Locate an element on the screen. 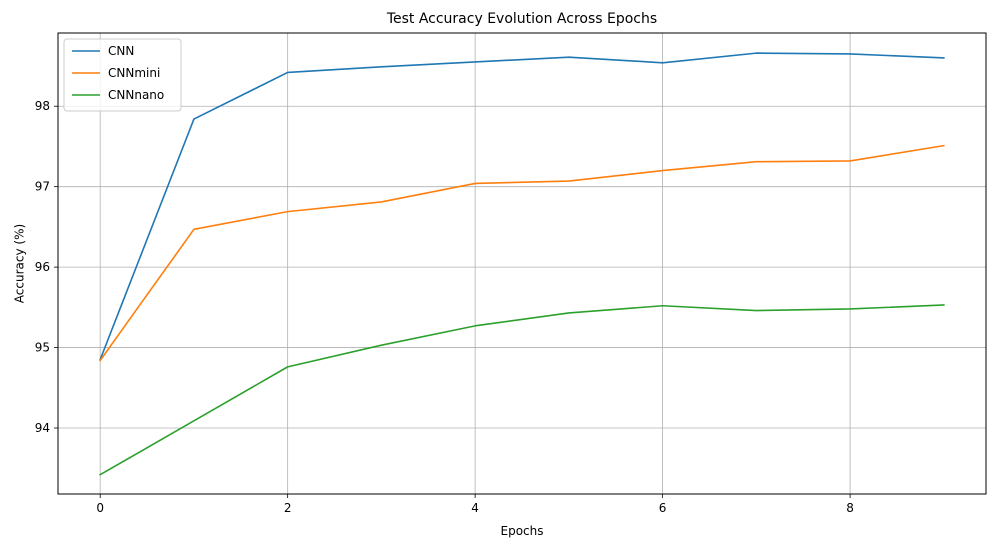 The image size is (997, 547). legend-label-cnn: CNN is located at coordinates (121, 51).